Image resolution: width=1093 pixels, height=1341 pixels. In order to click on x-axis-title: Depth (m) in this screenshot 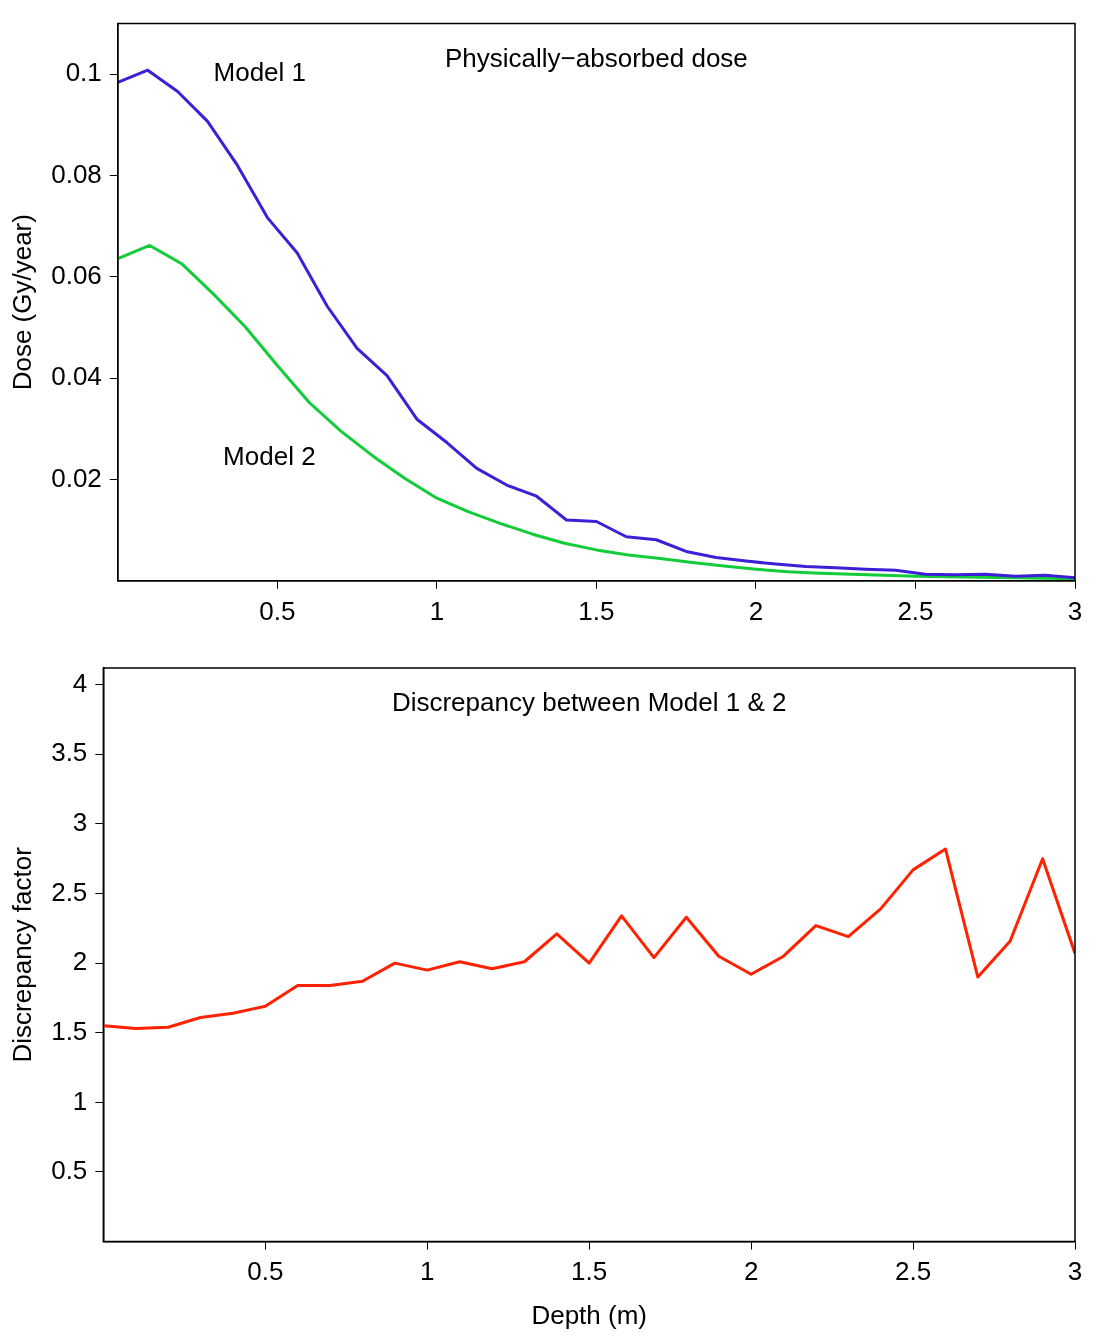, I will do `click(589, 1314)`.